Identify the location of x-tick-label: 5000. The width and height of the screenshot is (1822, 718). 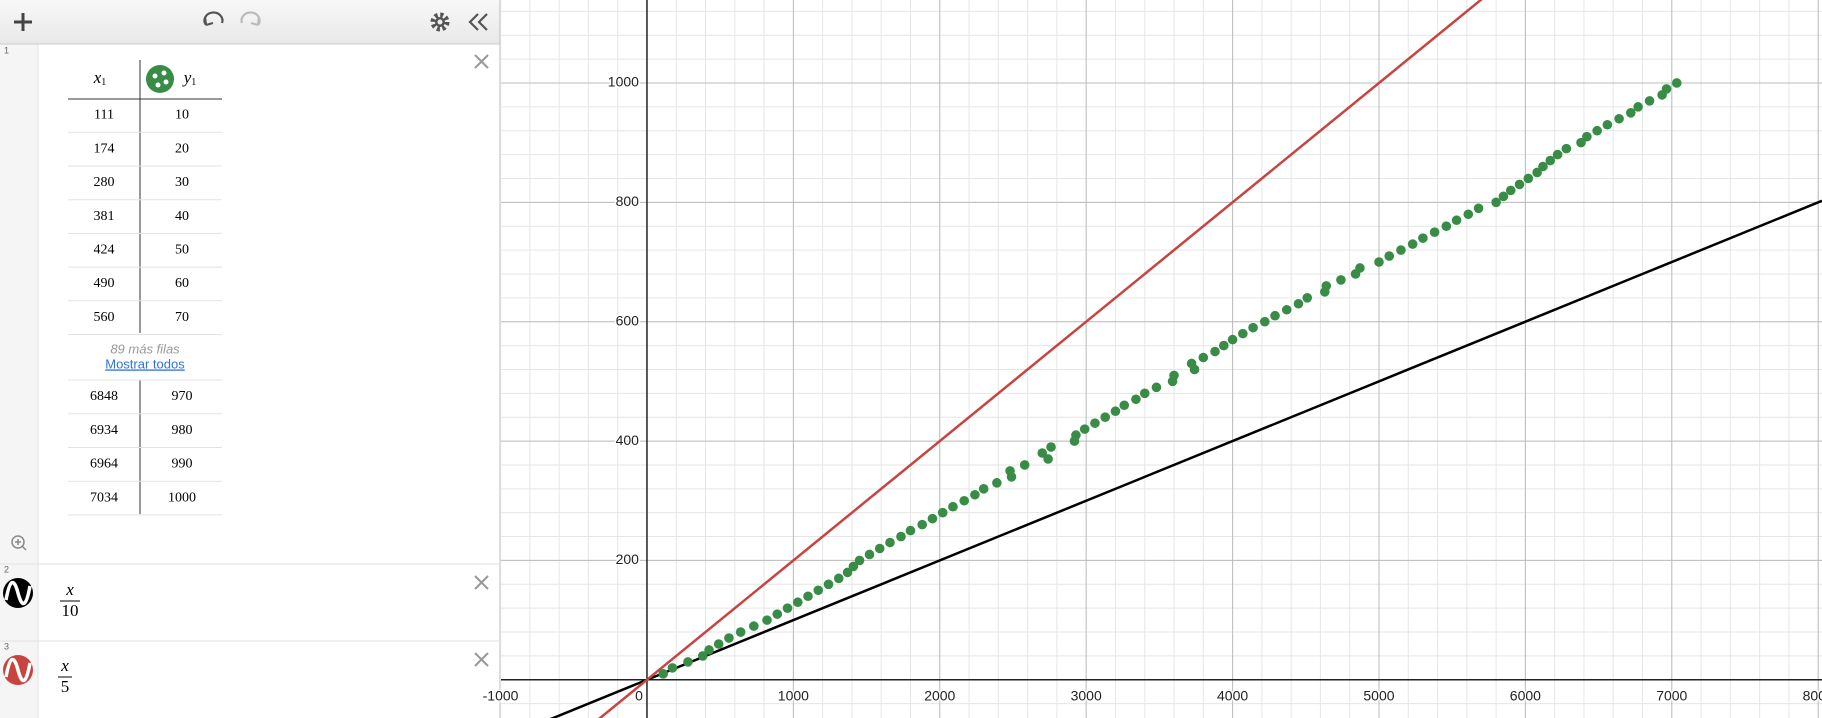
(1378, 696).